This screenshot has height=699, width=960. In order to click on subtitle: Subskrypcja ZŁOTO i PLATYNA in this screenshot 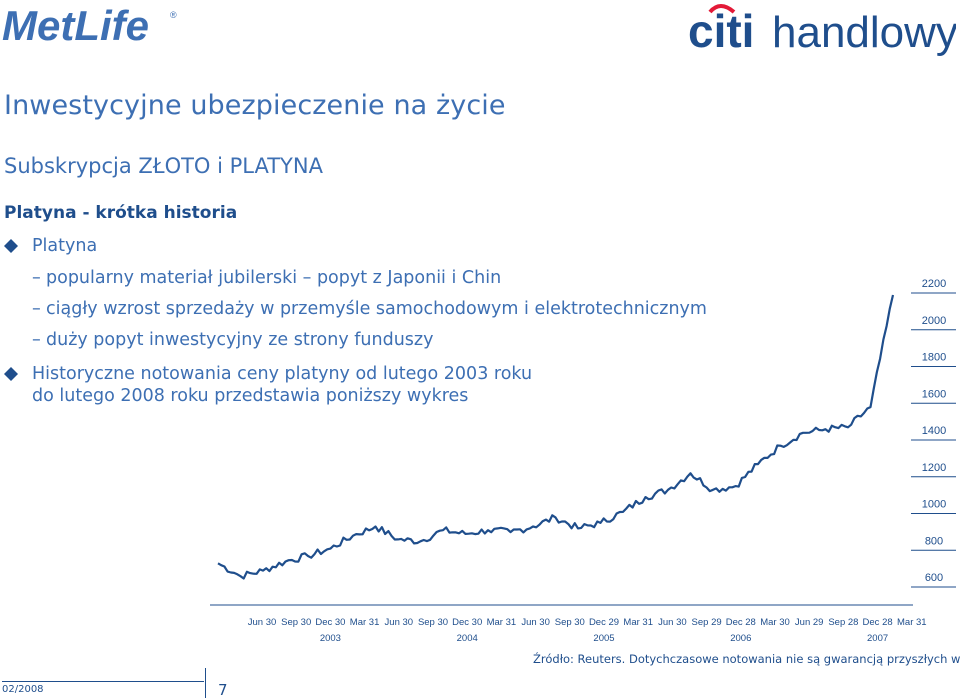, I will do `click(163, 166)`.